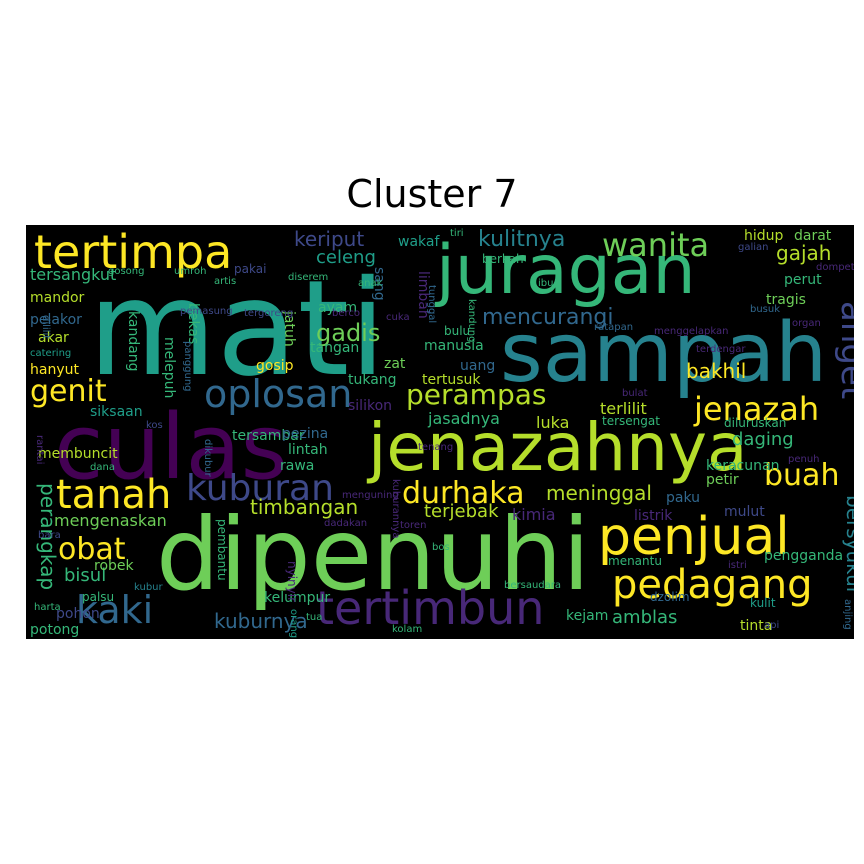  What do you see at coordinates (436, 447) in the screenshot?
I see `cloud-word-tenang: tenang` at bounding box center [436, 447].